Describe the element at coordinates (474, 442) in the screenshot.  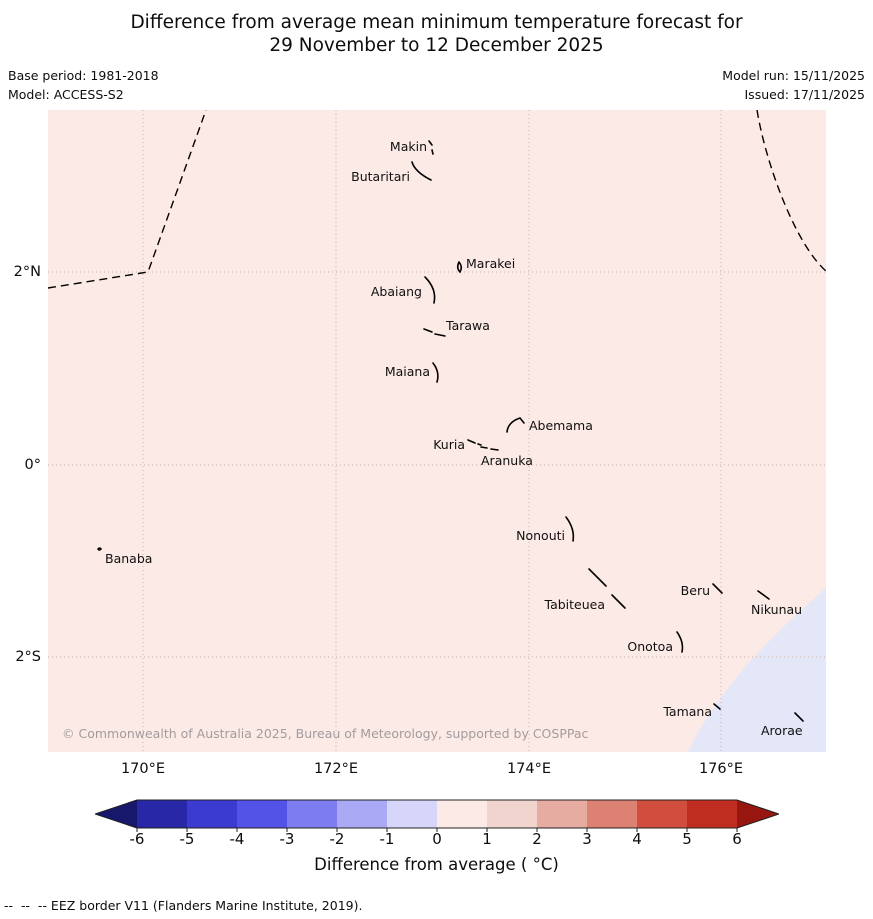
I see `island-kuria` at that location.